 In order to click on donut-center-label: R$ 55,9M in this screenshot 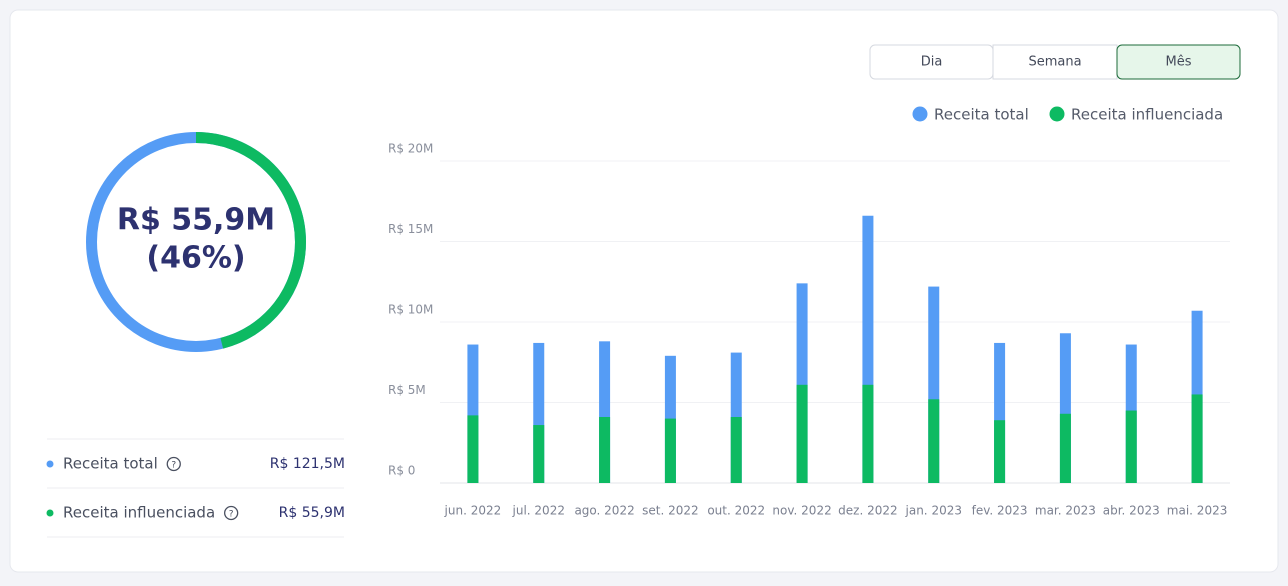, I will do `click(196, 220)`.